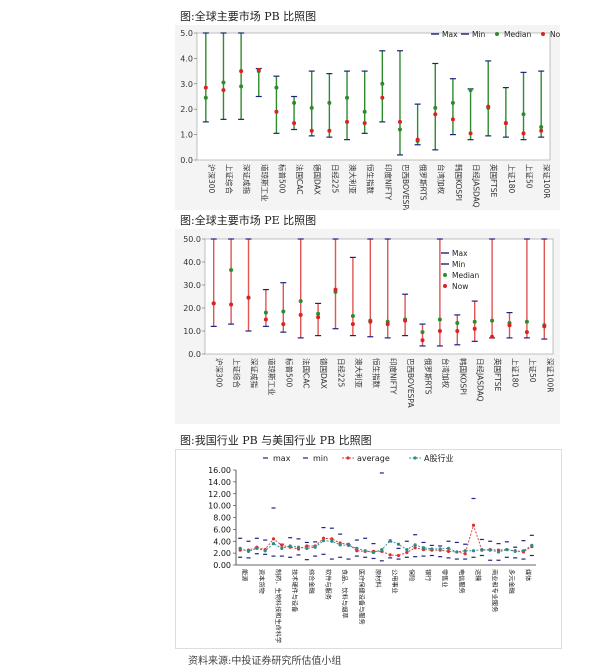 Image resolution: width=595 pixels, height=672 pixels. Describe the element at coordinates (324, 373) in the screenshot. I see `x-tick-label: 德国DAX` at that location.